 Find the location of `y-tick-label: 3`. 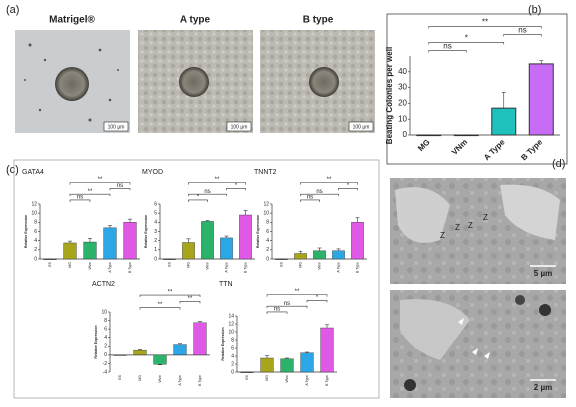

y-tick-label: 3 is located at coordinates (155, 232).